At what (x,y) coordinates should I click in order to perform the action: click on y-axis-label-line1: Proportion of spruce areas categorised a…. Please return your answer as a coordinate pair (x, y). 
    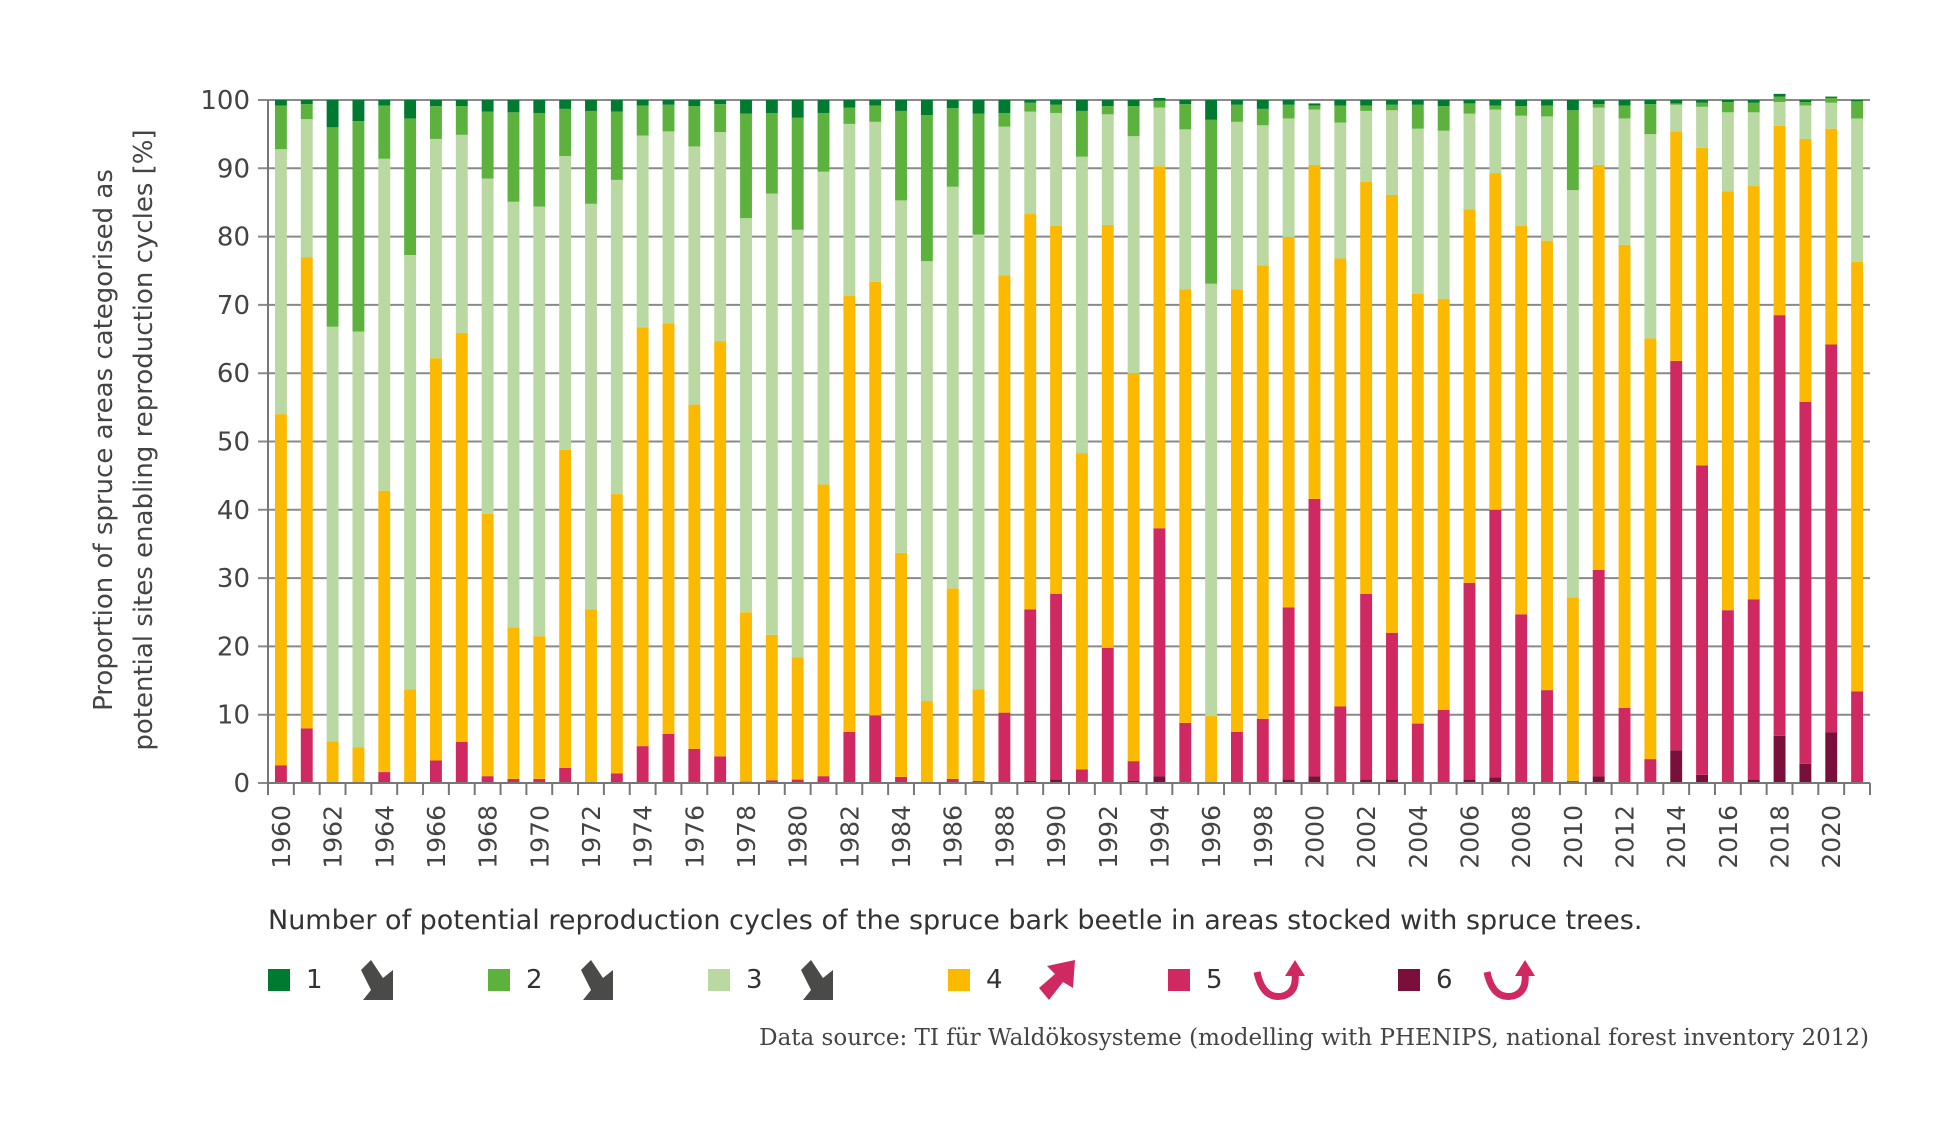
    Looking at the image, I should click on (104, 440).